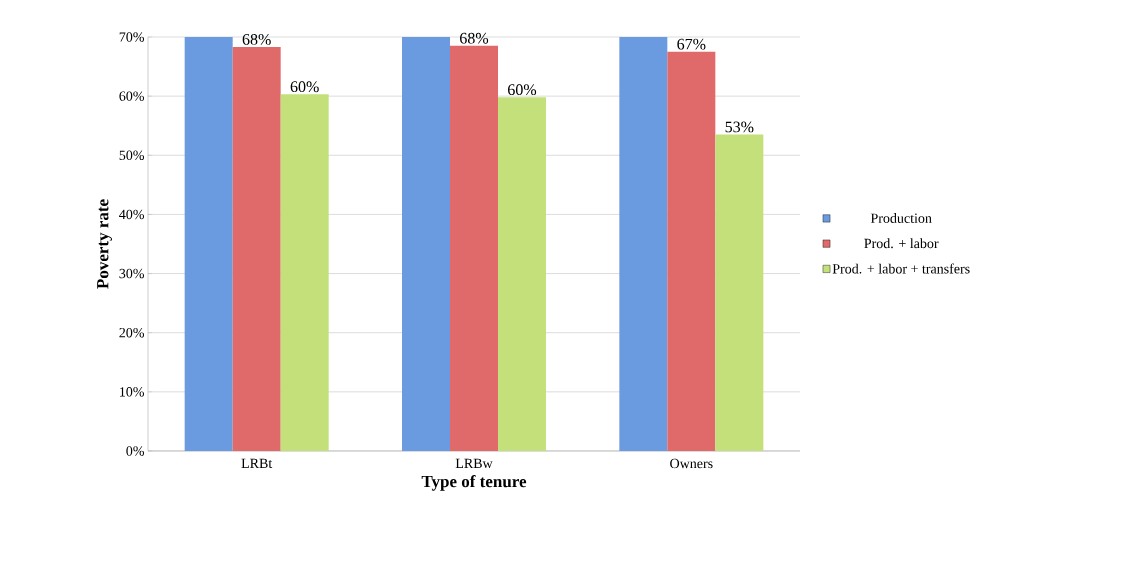 The width and height of the screenshot is (1129, 561). What do you see at coordinates (131, 155) in the screenshot?
I see `y-tick-label: 50%` at bounding box center [131, 155].